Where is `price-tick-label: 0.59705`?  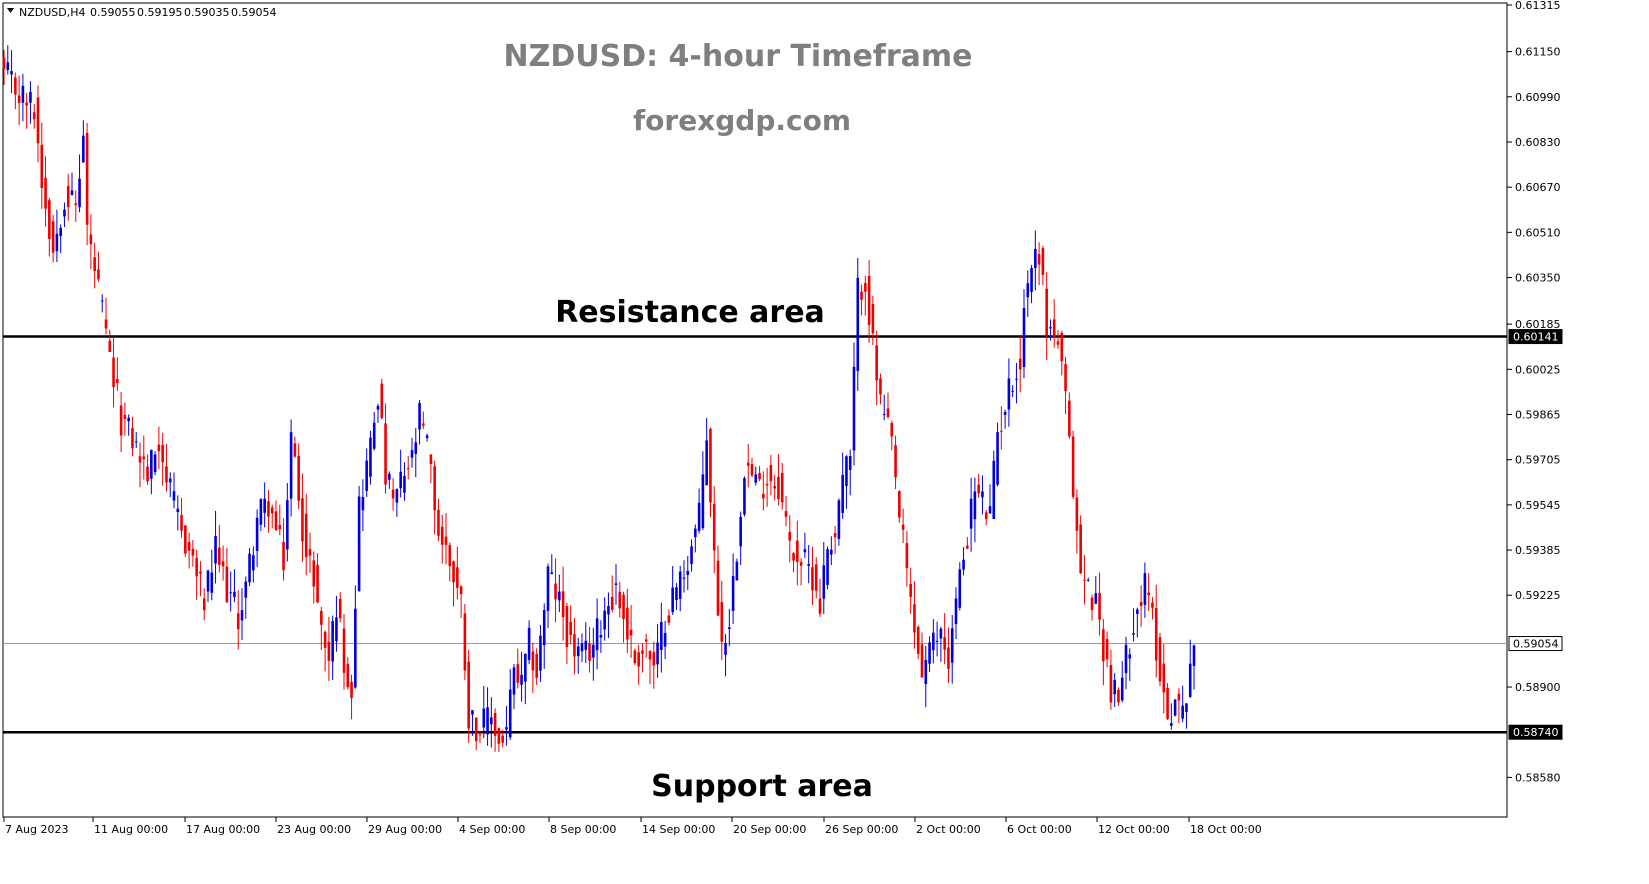
price-tick-label: 0.59705 is located at coordinates (1538, 460).